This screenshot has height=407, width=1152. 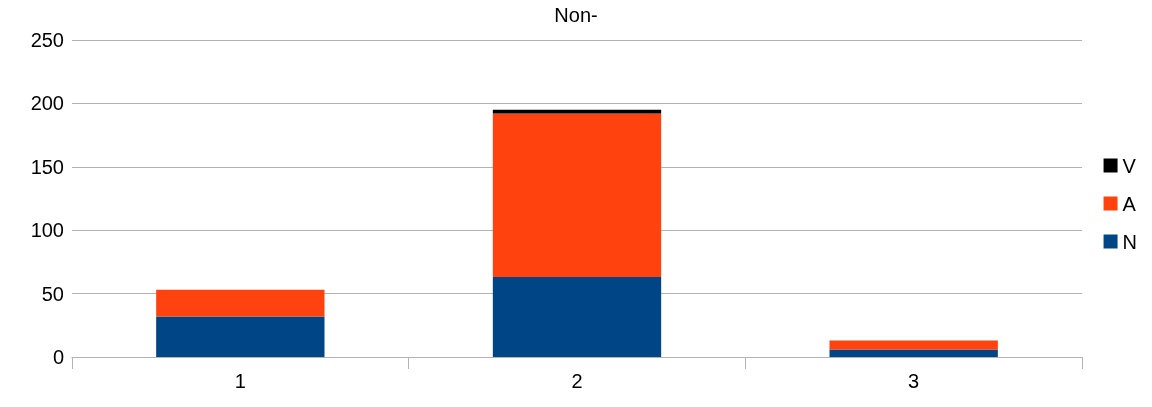 I want to click on chart-title: Non-, so click(x=576, y=15).